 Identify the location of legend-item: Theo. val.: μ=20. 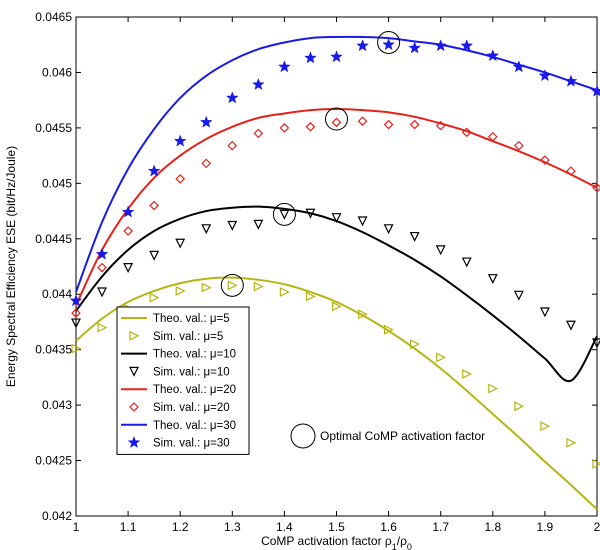
(178, 390).